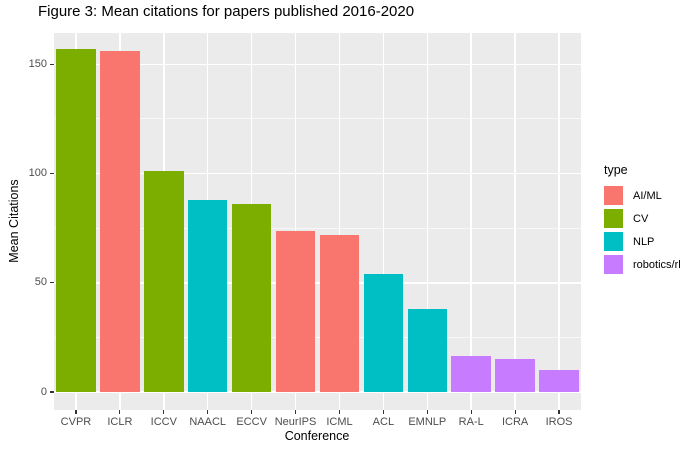 This screenshot has height=455, width=700. I want to click on x-tick-label: ICLR, so click(120, 422).